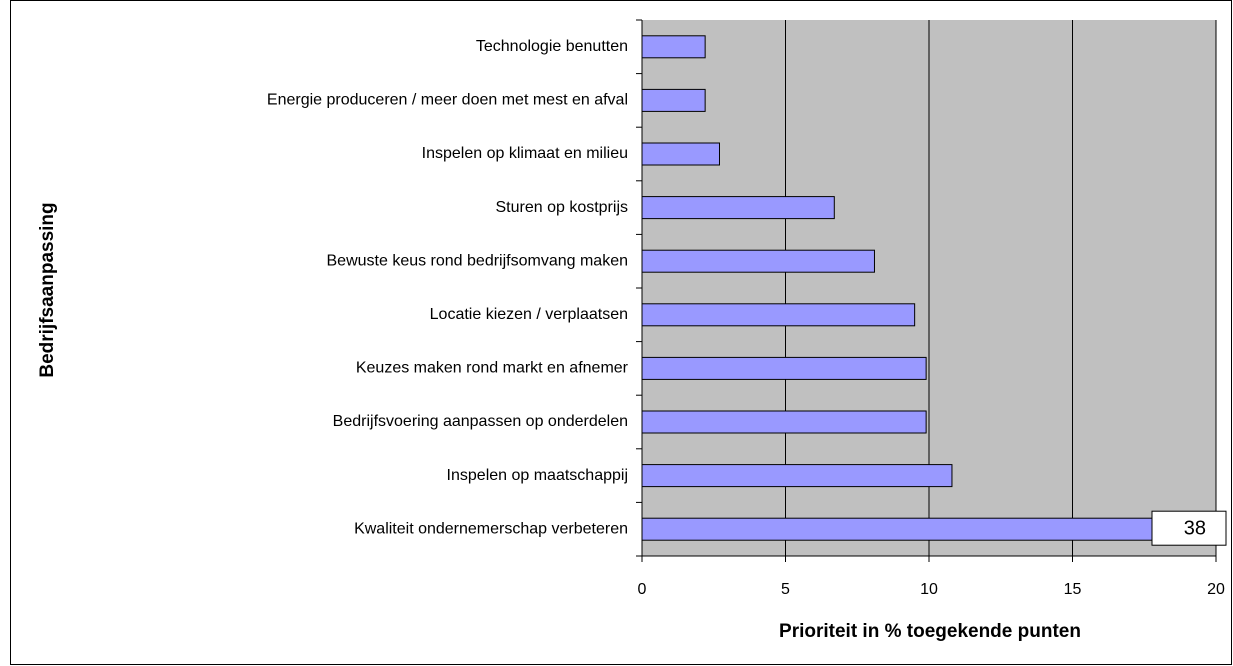  I want to click on y-tick-label: Keuzes maken rond markt en afnemer, so click(492, 368).